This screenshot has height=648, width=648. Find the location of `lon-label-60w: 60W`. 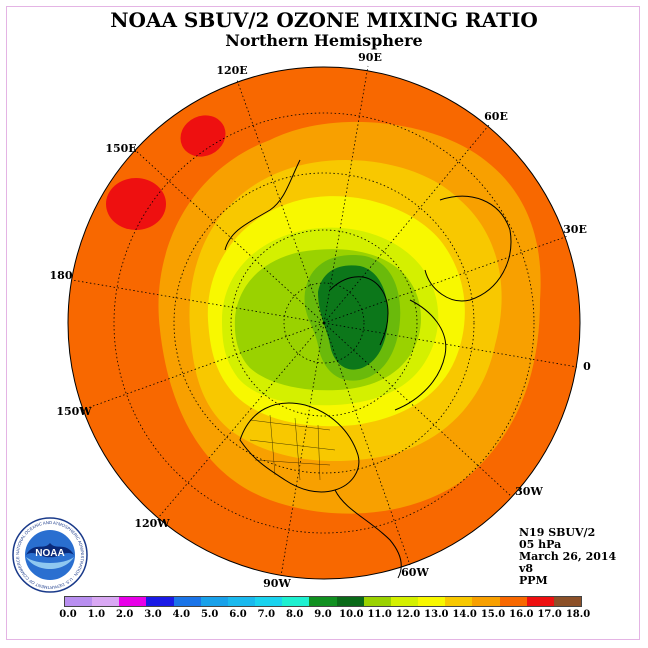

lon-label-60w: 60W is located at coordinates (415, 572).